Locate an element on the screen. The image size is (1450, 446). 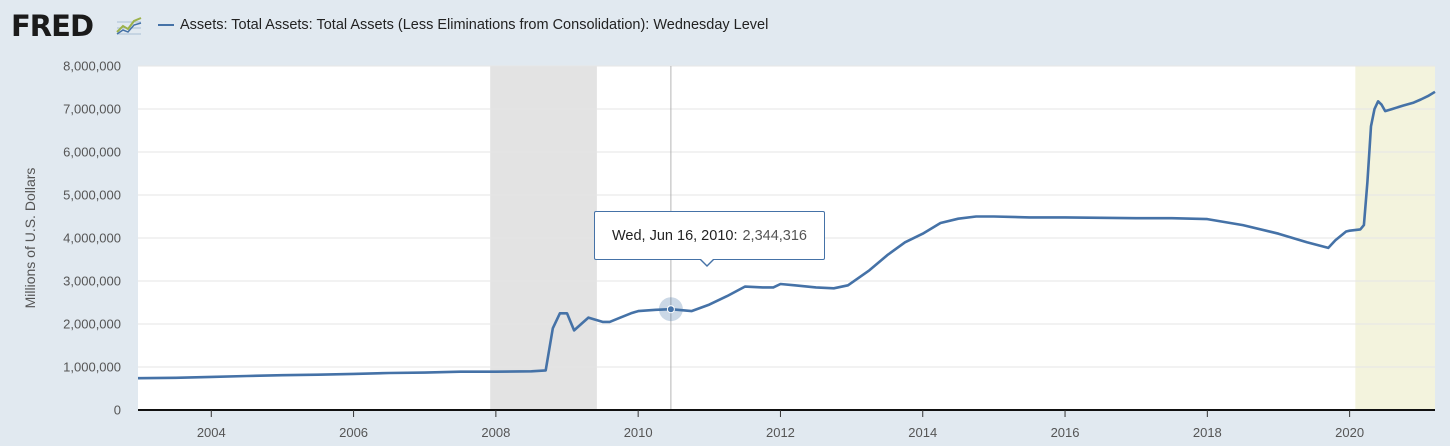
highlight-marker is located at coordinates (670, 309).